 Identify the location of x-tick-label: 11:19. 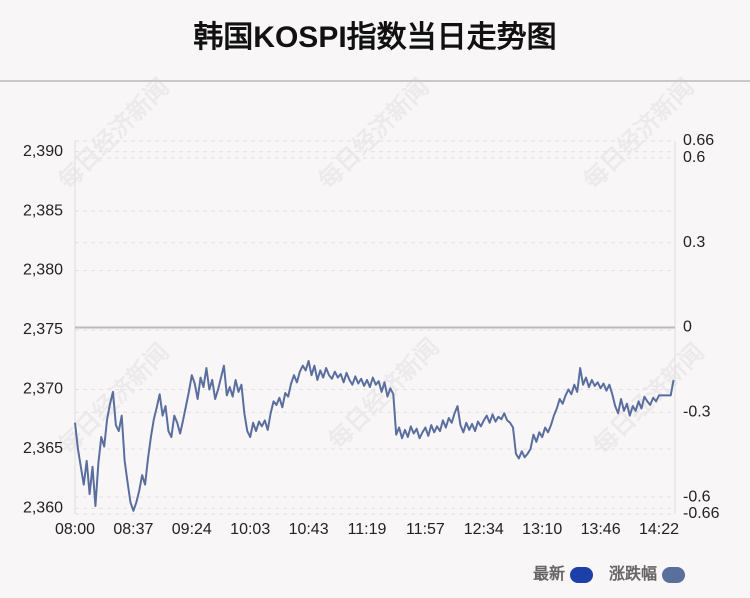
(367, 529).